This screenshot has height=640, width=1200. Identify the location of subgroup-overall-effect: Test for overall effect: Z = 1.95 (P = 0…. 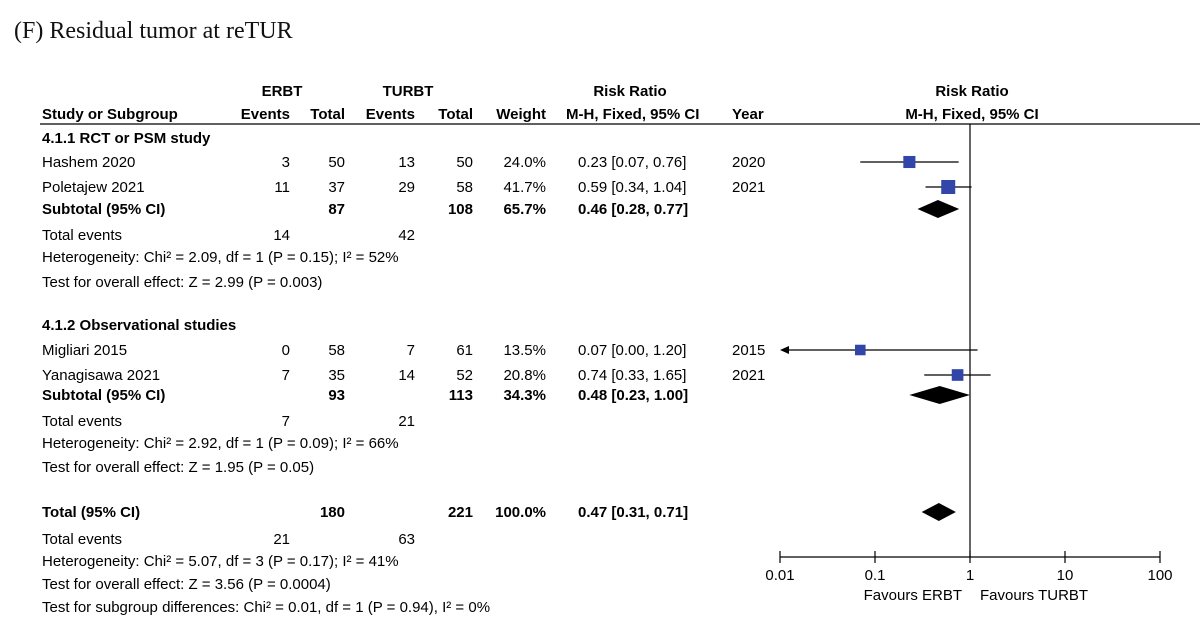
(178, 467).